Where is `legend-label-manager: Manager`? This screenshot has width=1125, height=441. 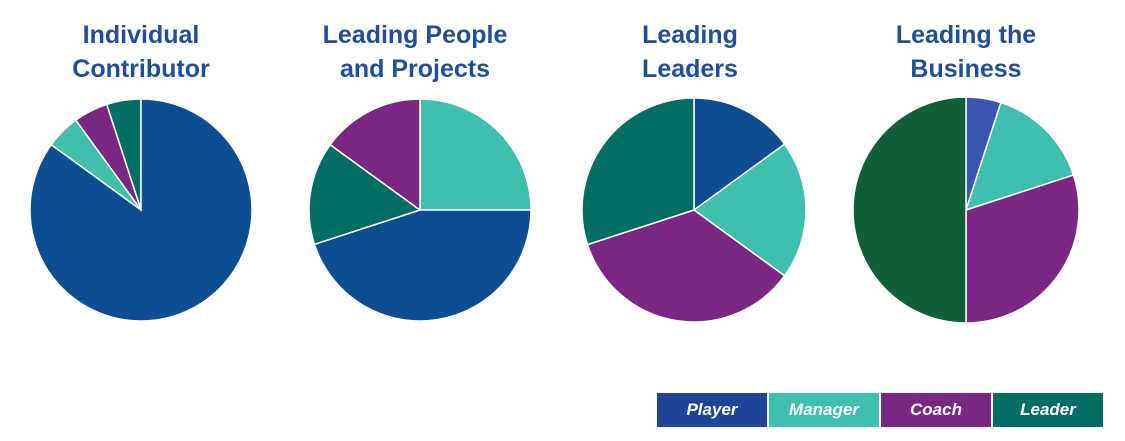
legend-label-manager: Manager is located at coordinates (824, 409).